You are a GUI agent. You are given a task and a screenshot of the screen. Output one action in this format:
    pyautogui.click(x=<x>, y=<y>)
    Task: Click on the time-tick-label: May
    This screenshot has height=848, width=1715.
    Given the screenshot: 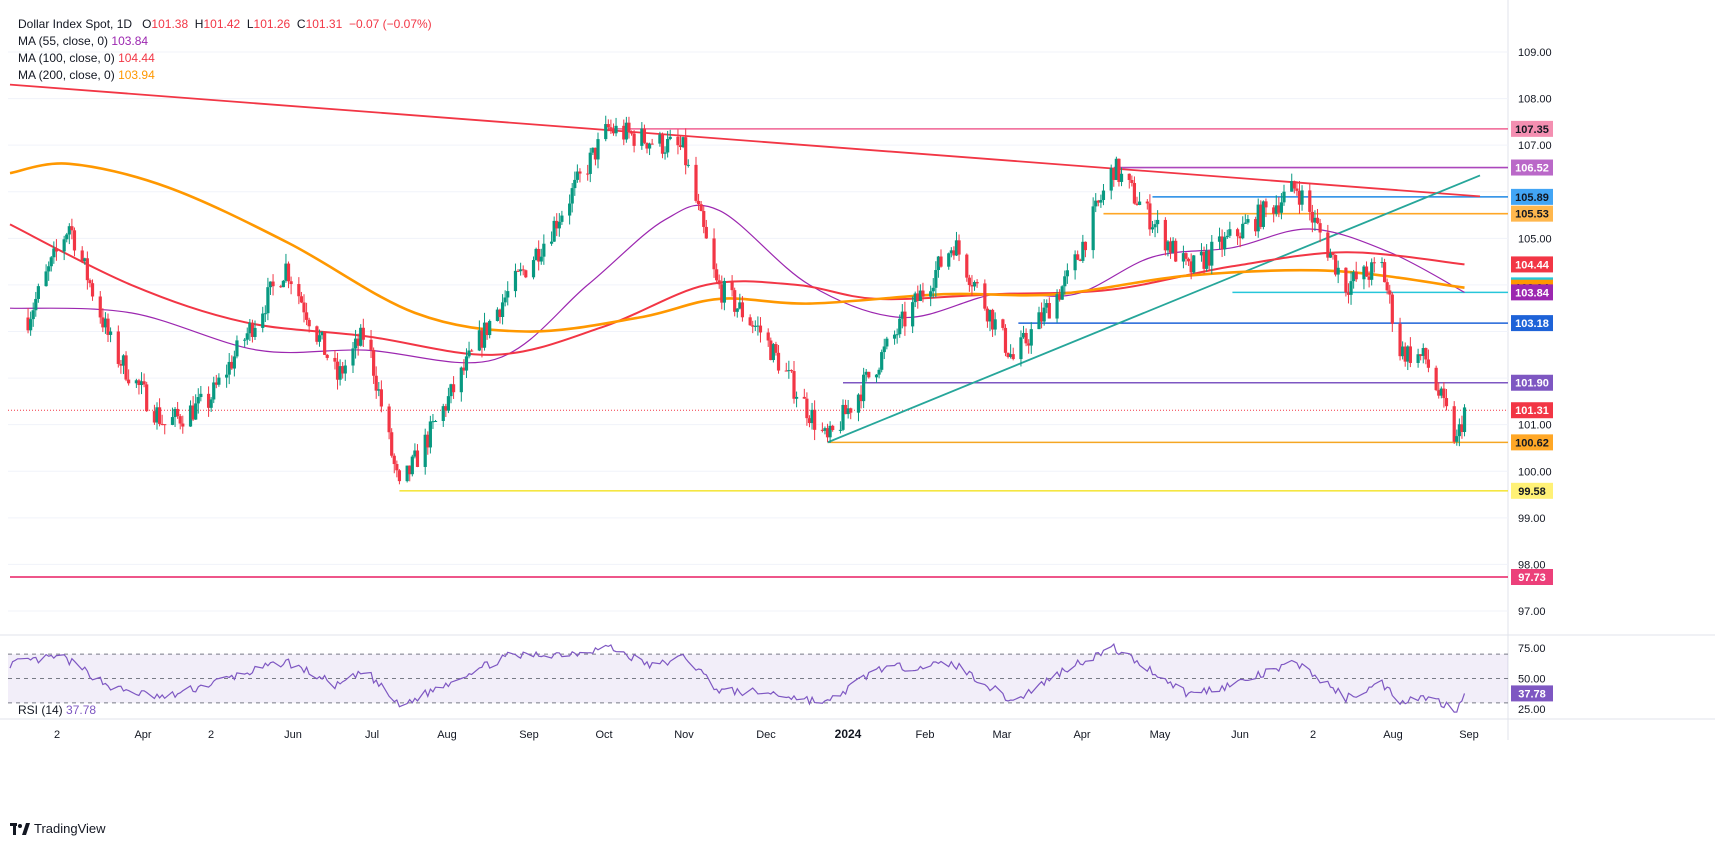 What is the action you would take?
    pyautogui.click(x=1160, y=735)
    